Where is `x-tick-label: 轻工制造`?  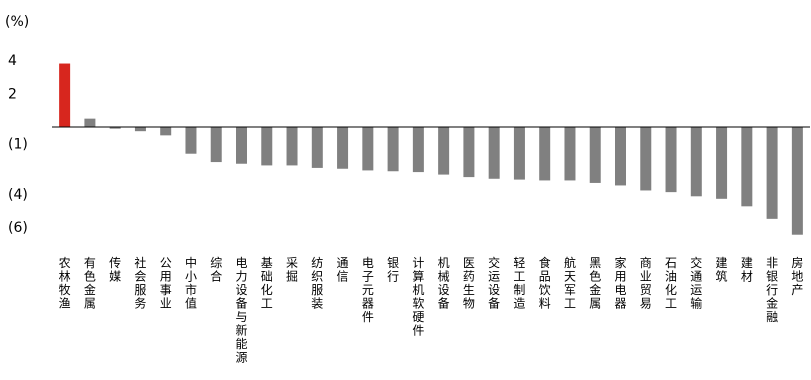 x-tick-label: 轻工制造 is located at coordinates (519, 283).